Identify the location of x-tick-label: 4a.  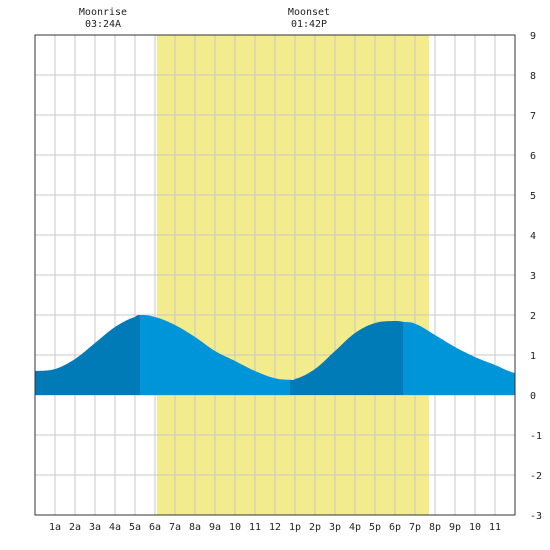
(115, 527).